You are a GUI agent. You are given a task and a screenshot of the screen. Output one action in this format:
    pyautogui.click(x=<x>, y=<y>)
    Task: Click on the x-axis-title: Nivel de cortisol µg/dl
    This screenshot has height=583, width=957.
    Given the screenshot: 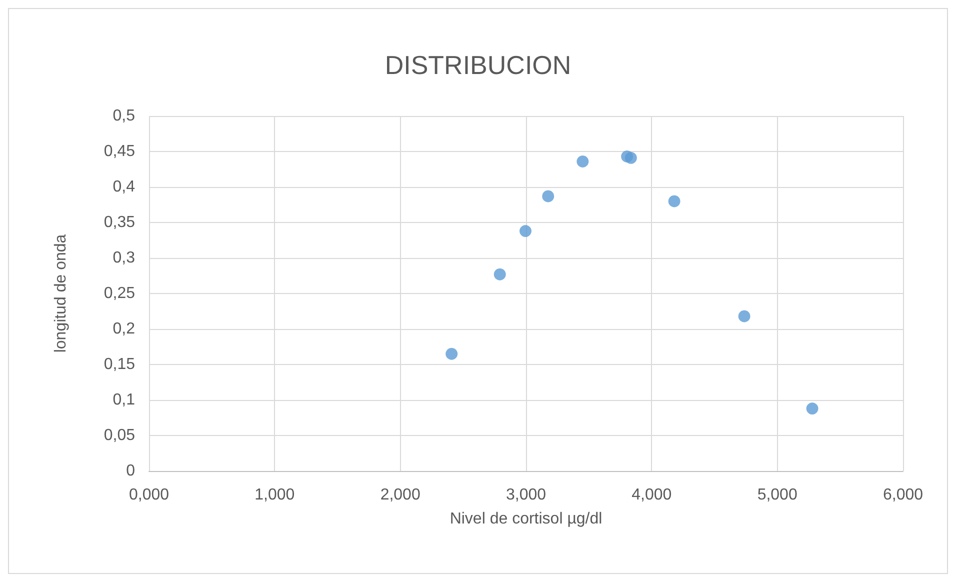 What is the action you would take?
    pyautogui.click(x=526, y=519)
    